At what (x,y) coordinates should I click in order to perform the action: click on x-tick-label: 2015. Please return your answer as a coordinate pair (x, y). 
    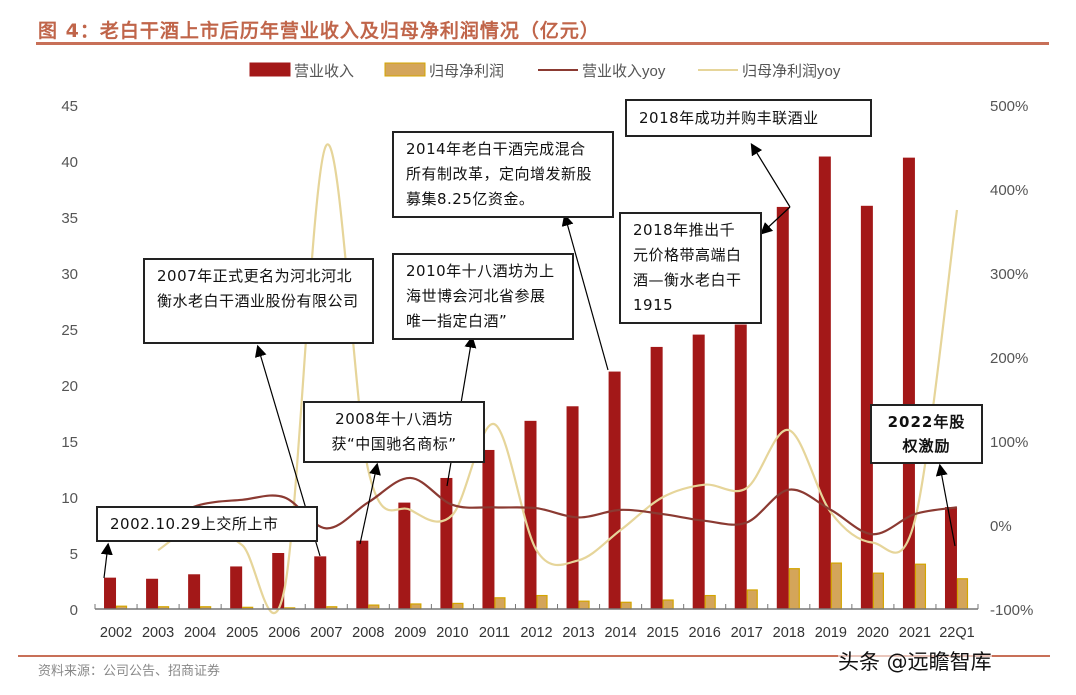
    Looking at the image, I should click on (663, 633).